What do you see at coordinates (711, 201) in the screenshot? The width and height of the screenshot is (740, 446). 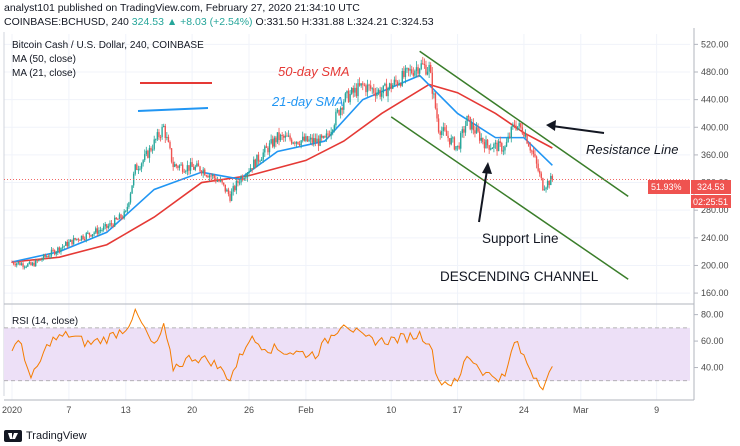 I see `countdown-tag` at bounding box center [711, 201].